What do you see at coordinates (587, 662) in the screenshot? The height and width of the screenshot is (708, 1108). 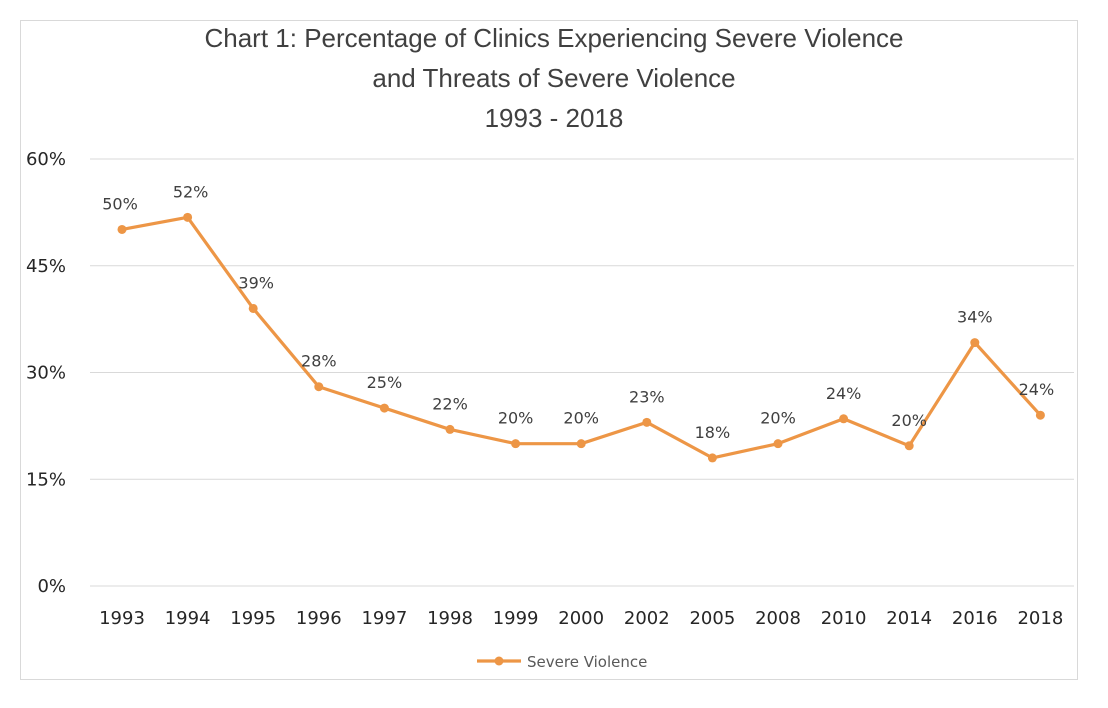 I see `legend-label: Severe Violence` at bounding box center [587, 662].